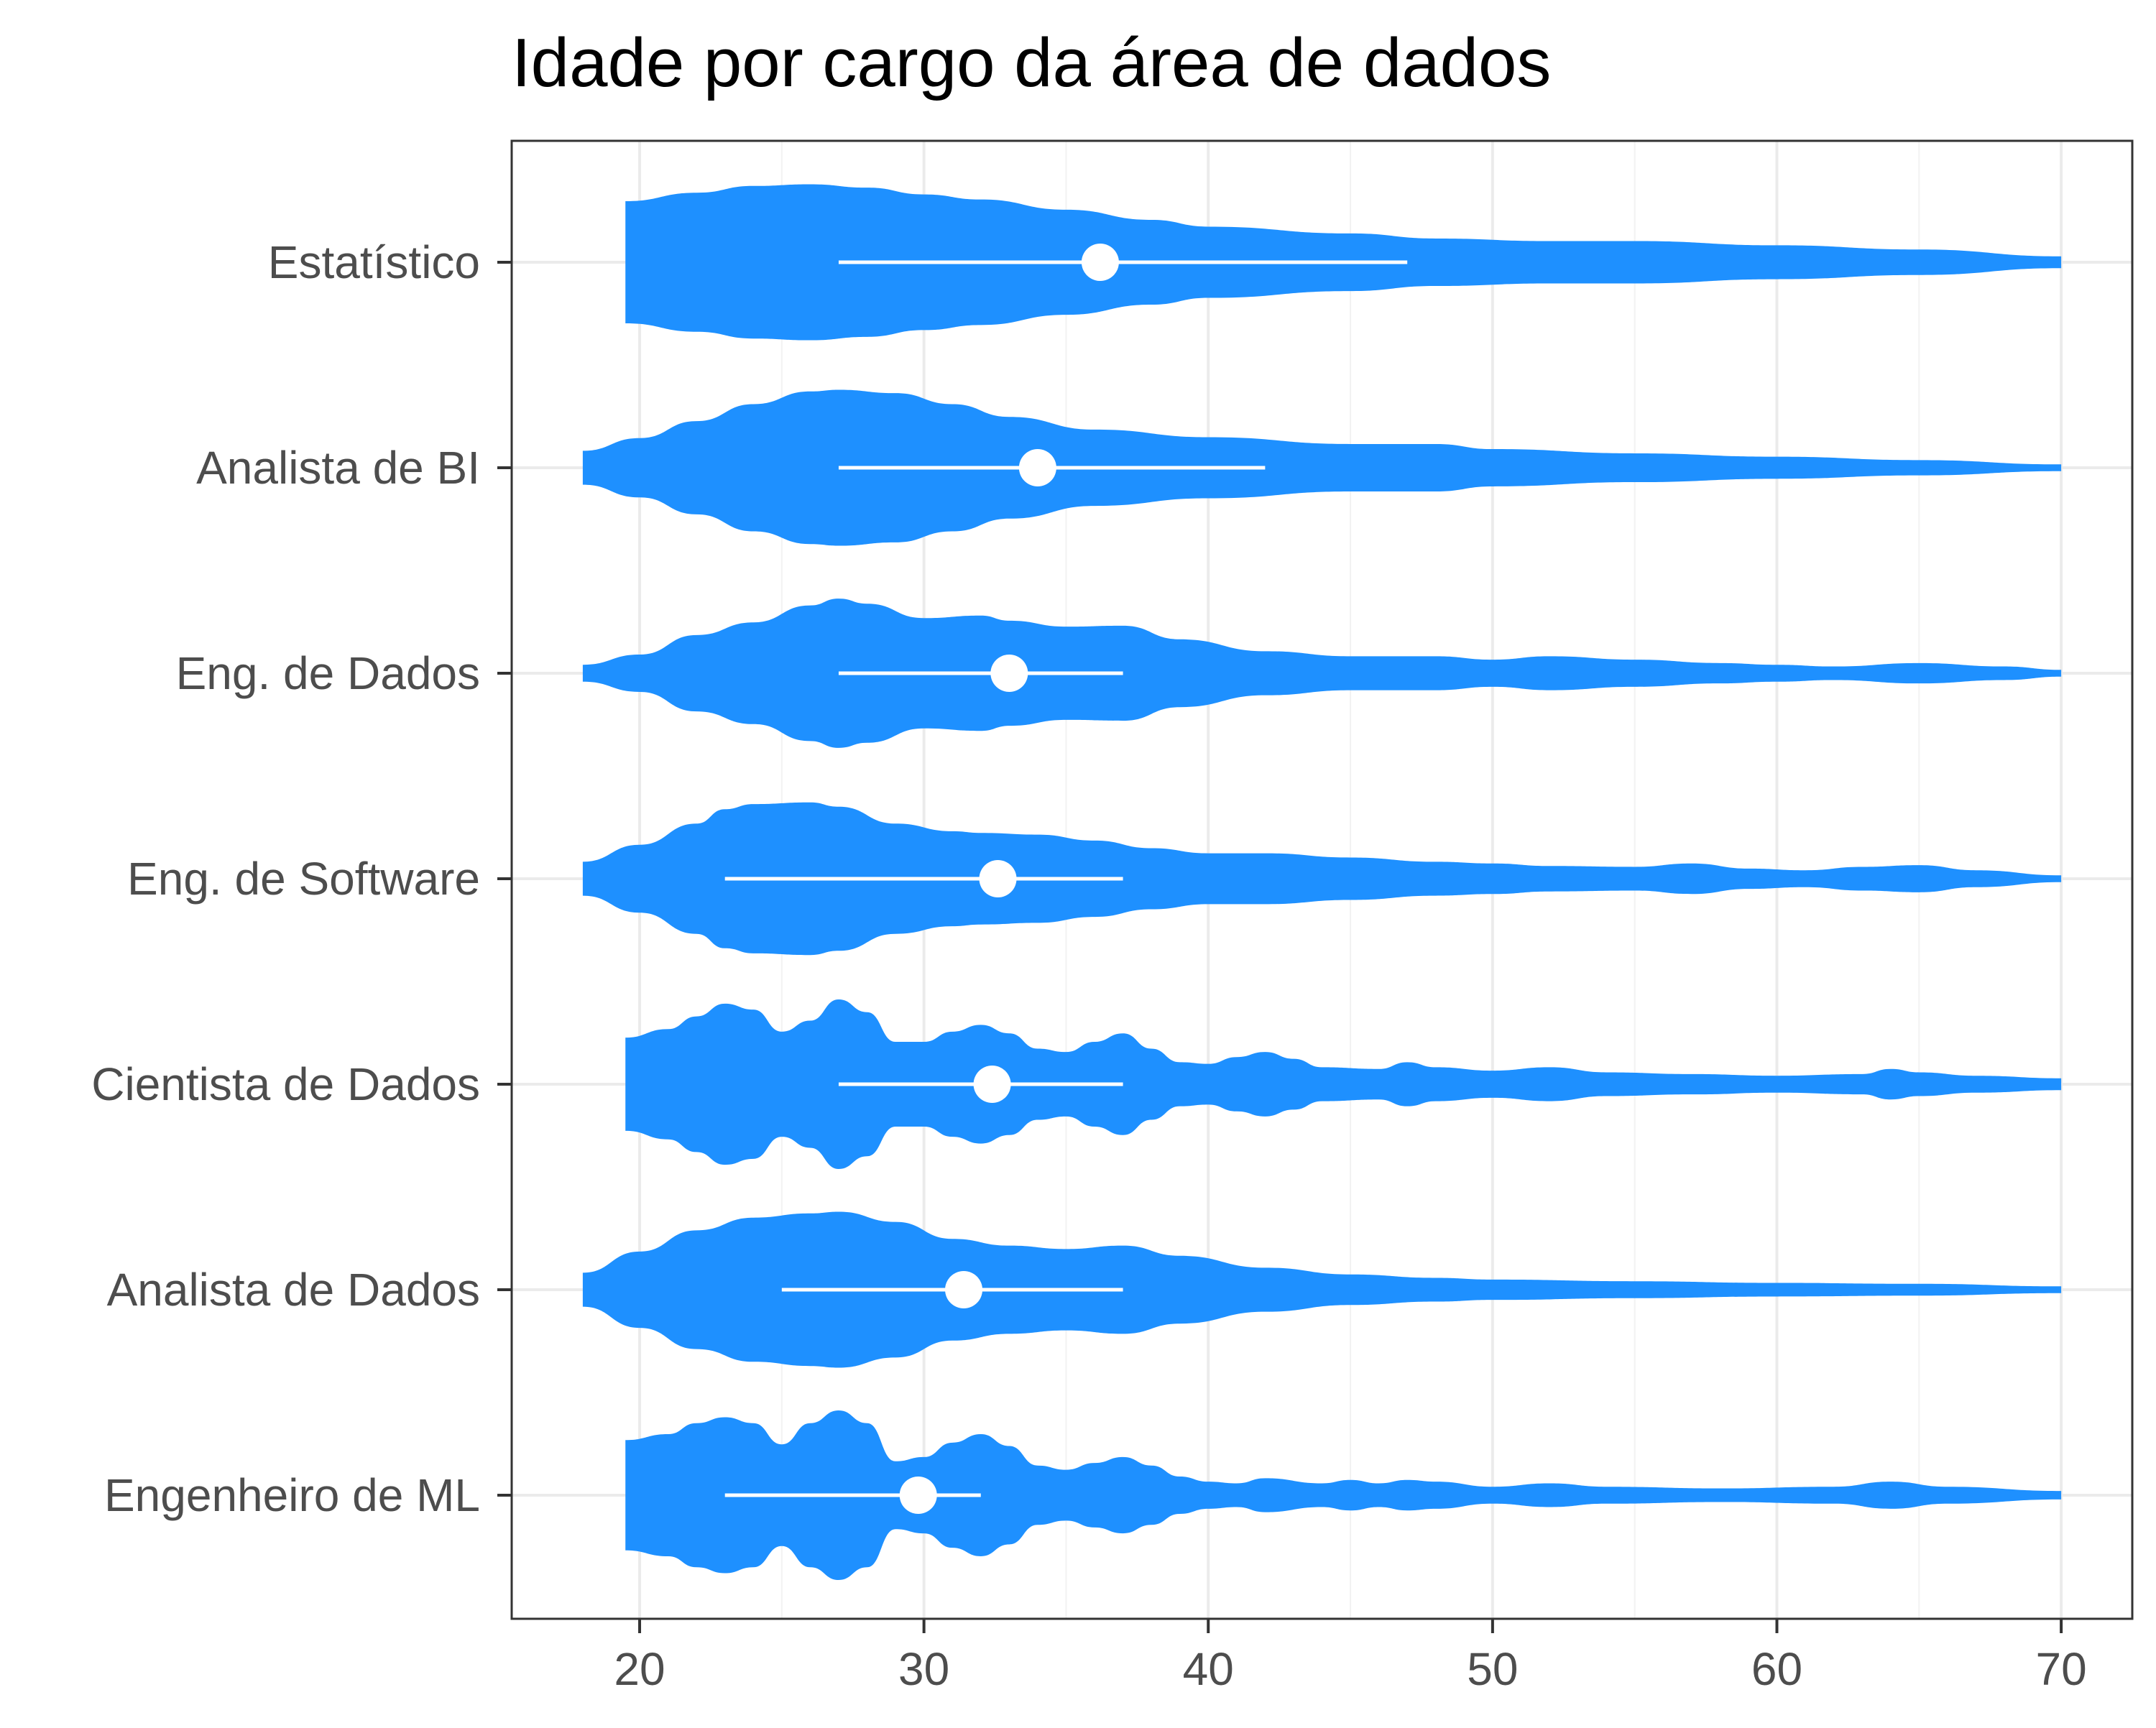 Image resolution: width=2156 pixels, height=1728 pixels. Describe the element at coordinates (1777, 1669) in the screenshot. I see `x-tick-label: 60` at that location.